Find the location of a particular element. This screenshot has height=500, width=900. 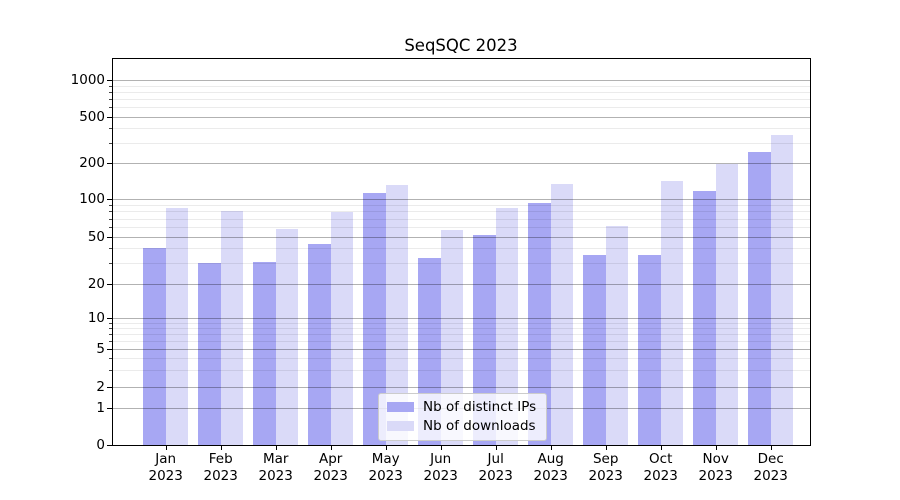

bar-distinct-ips-feb is located at coordinates (209, 354).